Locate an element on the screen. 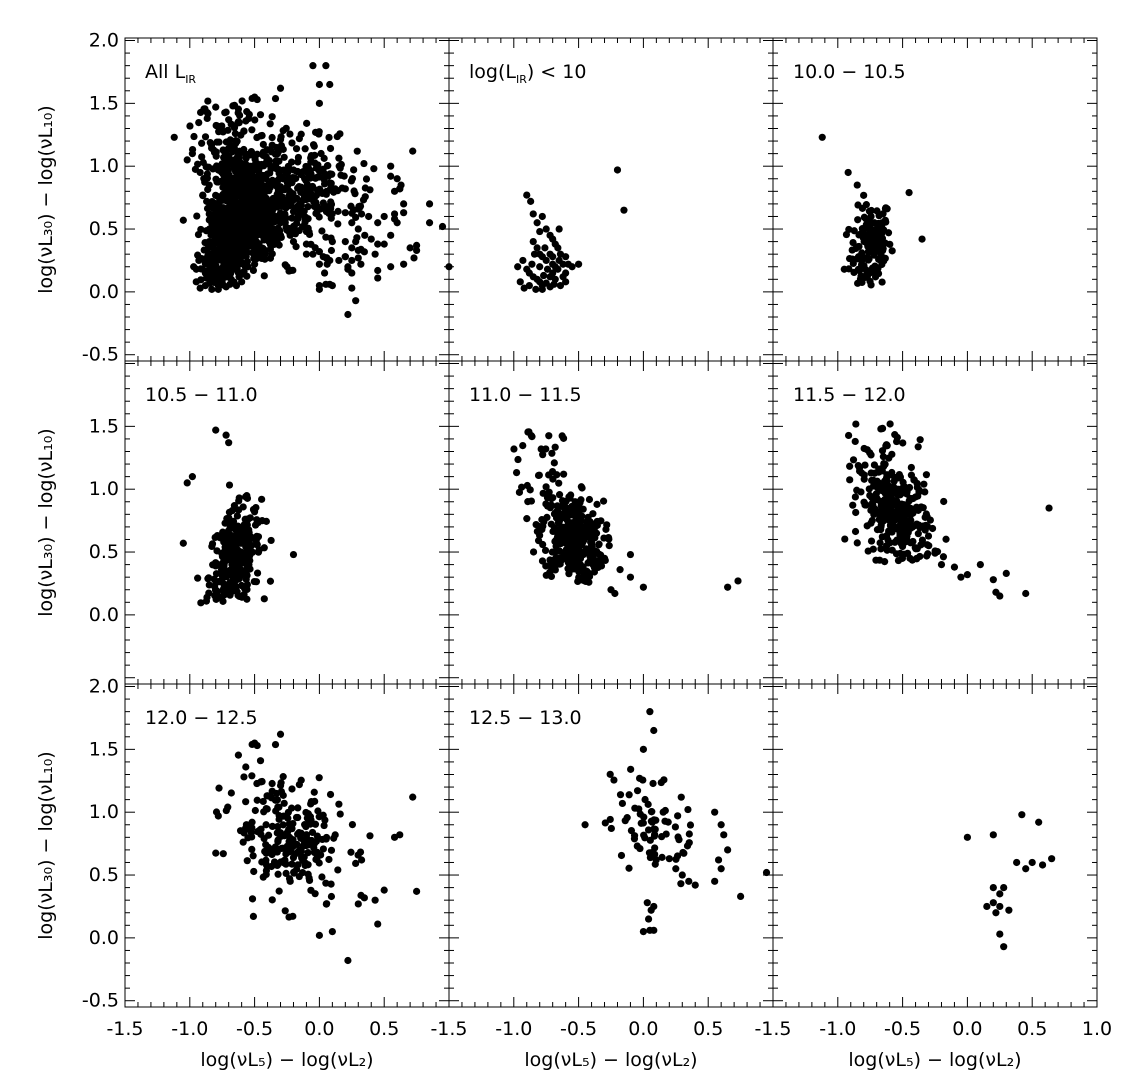  y-tick-label: 1.0 is located at coordinates (104, 489).